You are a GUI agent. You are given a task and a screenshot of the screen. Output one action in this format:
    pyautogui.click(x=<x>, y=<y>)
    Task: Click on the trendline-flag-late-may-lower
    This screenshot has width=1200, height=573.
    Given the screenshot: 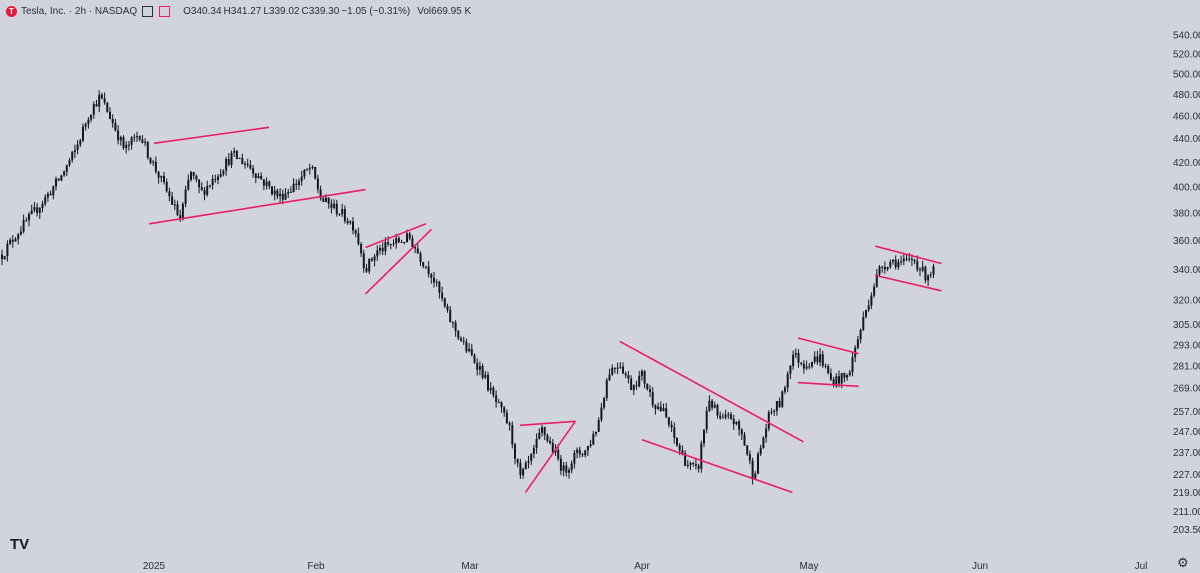 What is the action you would take?
    pyautogui.click(x=908, y=283)
    